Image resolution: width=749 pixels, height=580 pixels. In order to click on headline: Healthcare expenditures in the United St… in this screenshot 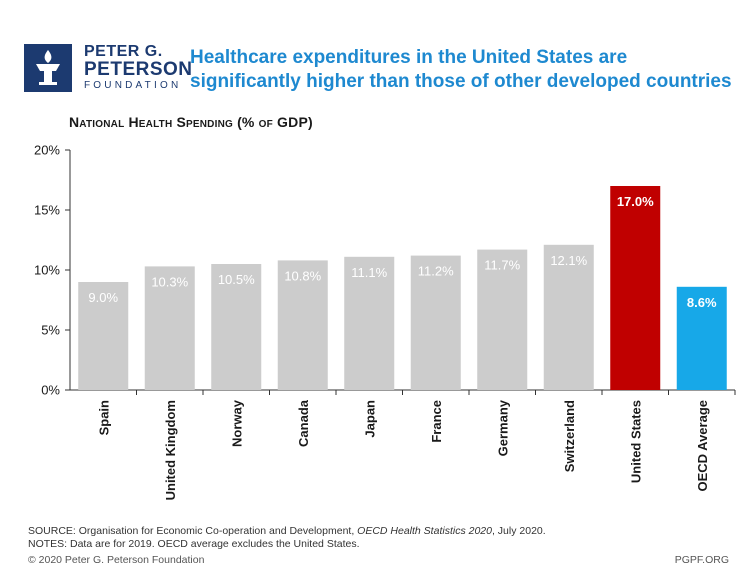, I will do `click(469, 70)`.